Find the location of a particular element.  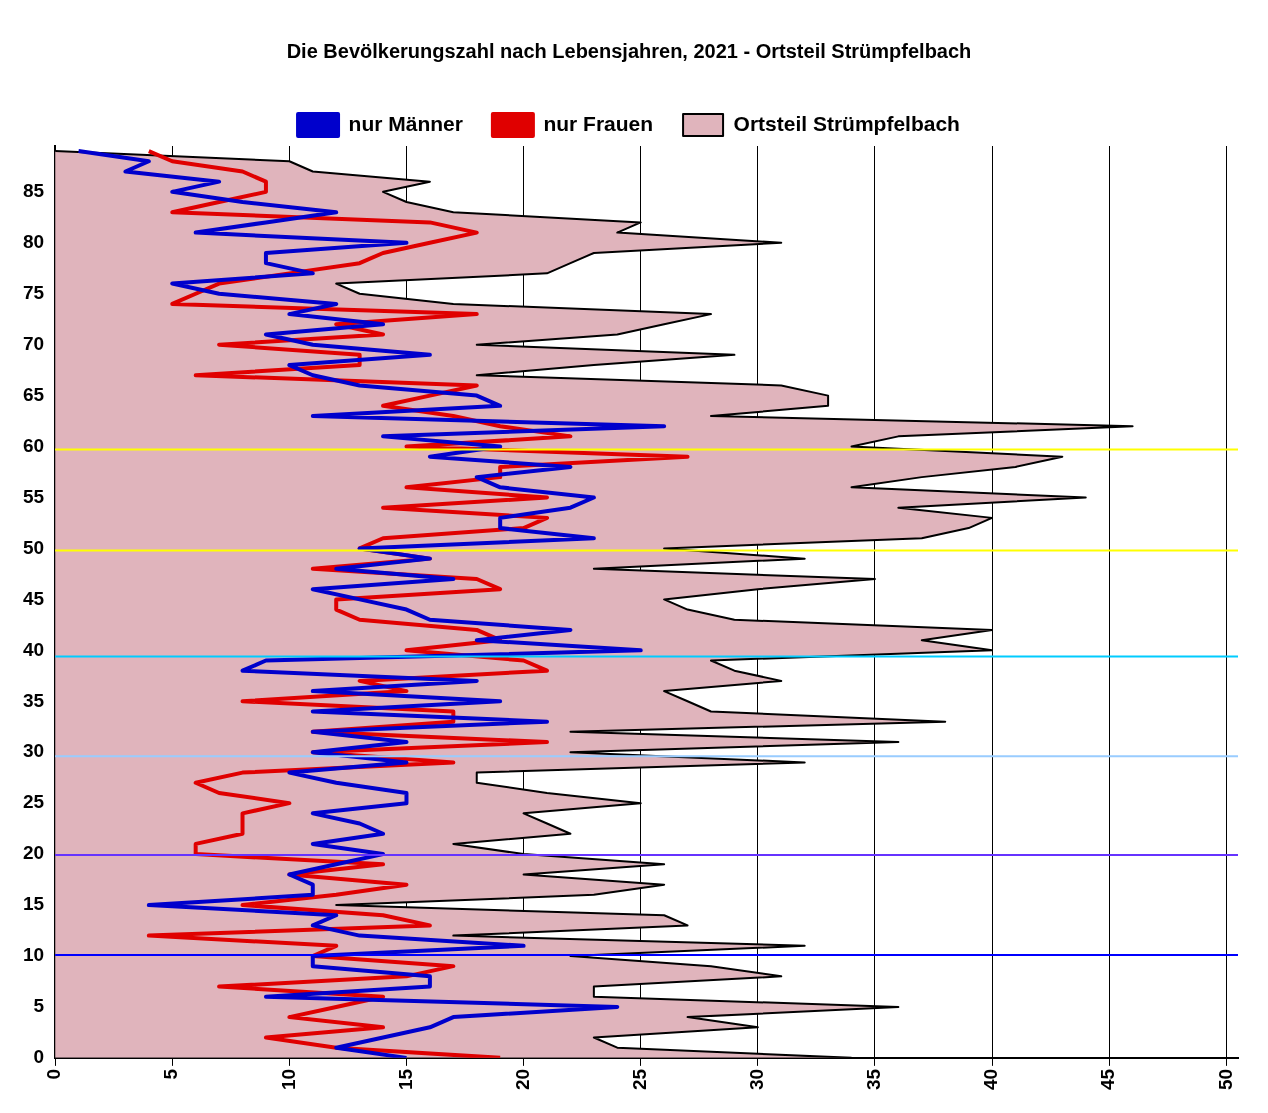

y-tick-label: 25 is located at coordinates (33, 802).